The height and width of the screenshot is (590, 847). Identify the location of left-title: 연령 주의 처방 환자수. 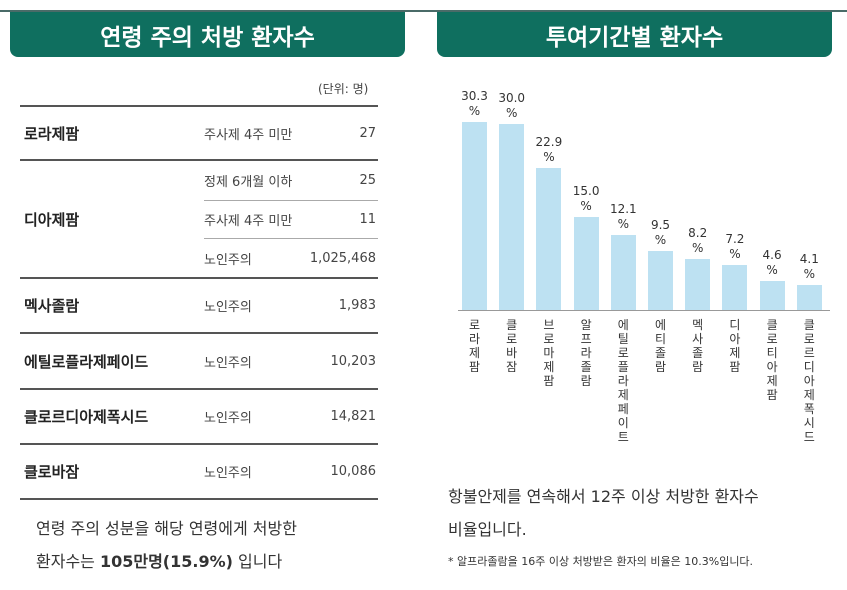
(207, 34).